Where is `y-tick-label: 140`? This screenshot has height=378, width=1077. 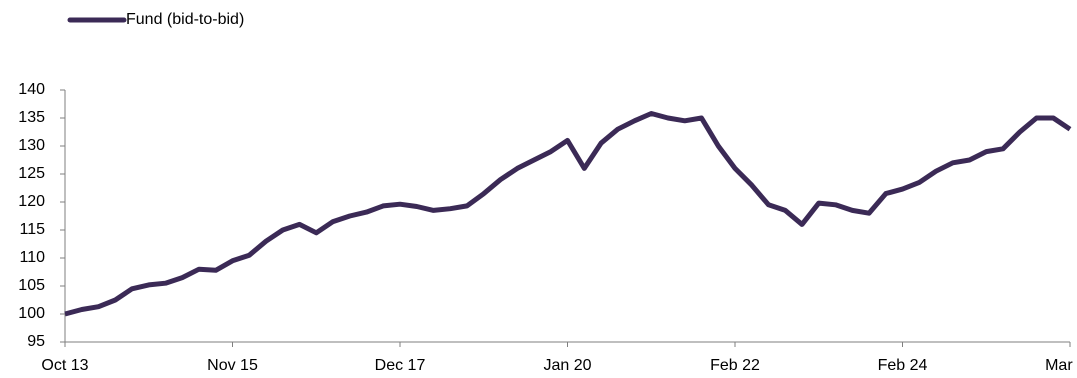
y-tick-label: 140 is located at coordinates (31, 89).